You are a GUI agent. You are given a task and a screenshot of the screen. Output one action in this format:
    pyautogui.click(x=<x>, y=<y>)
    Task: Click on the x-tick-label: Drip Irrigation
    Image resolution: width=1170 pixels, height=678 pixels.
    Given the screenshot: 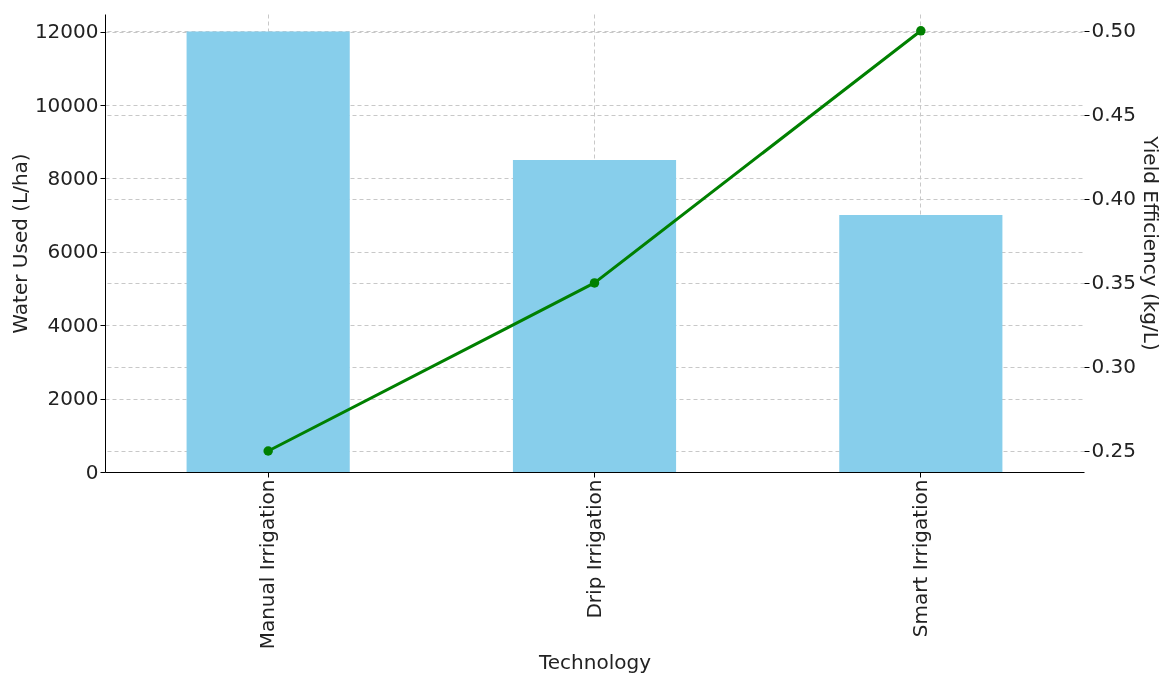 What is the action you would take?
    pyautogui.click(x=593, y=549)
    